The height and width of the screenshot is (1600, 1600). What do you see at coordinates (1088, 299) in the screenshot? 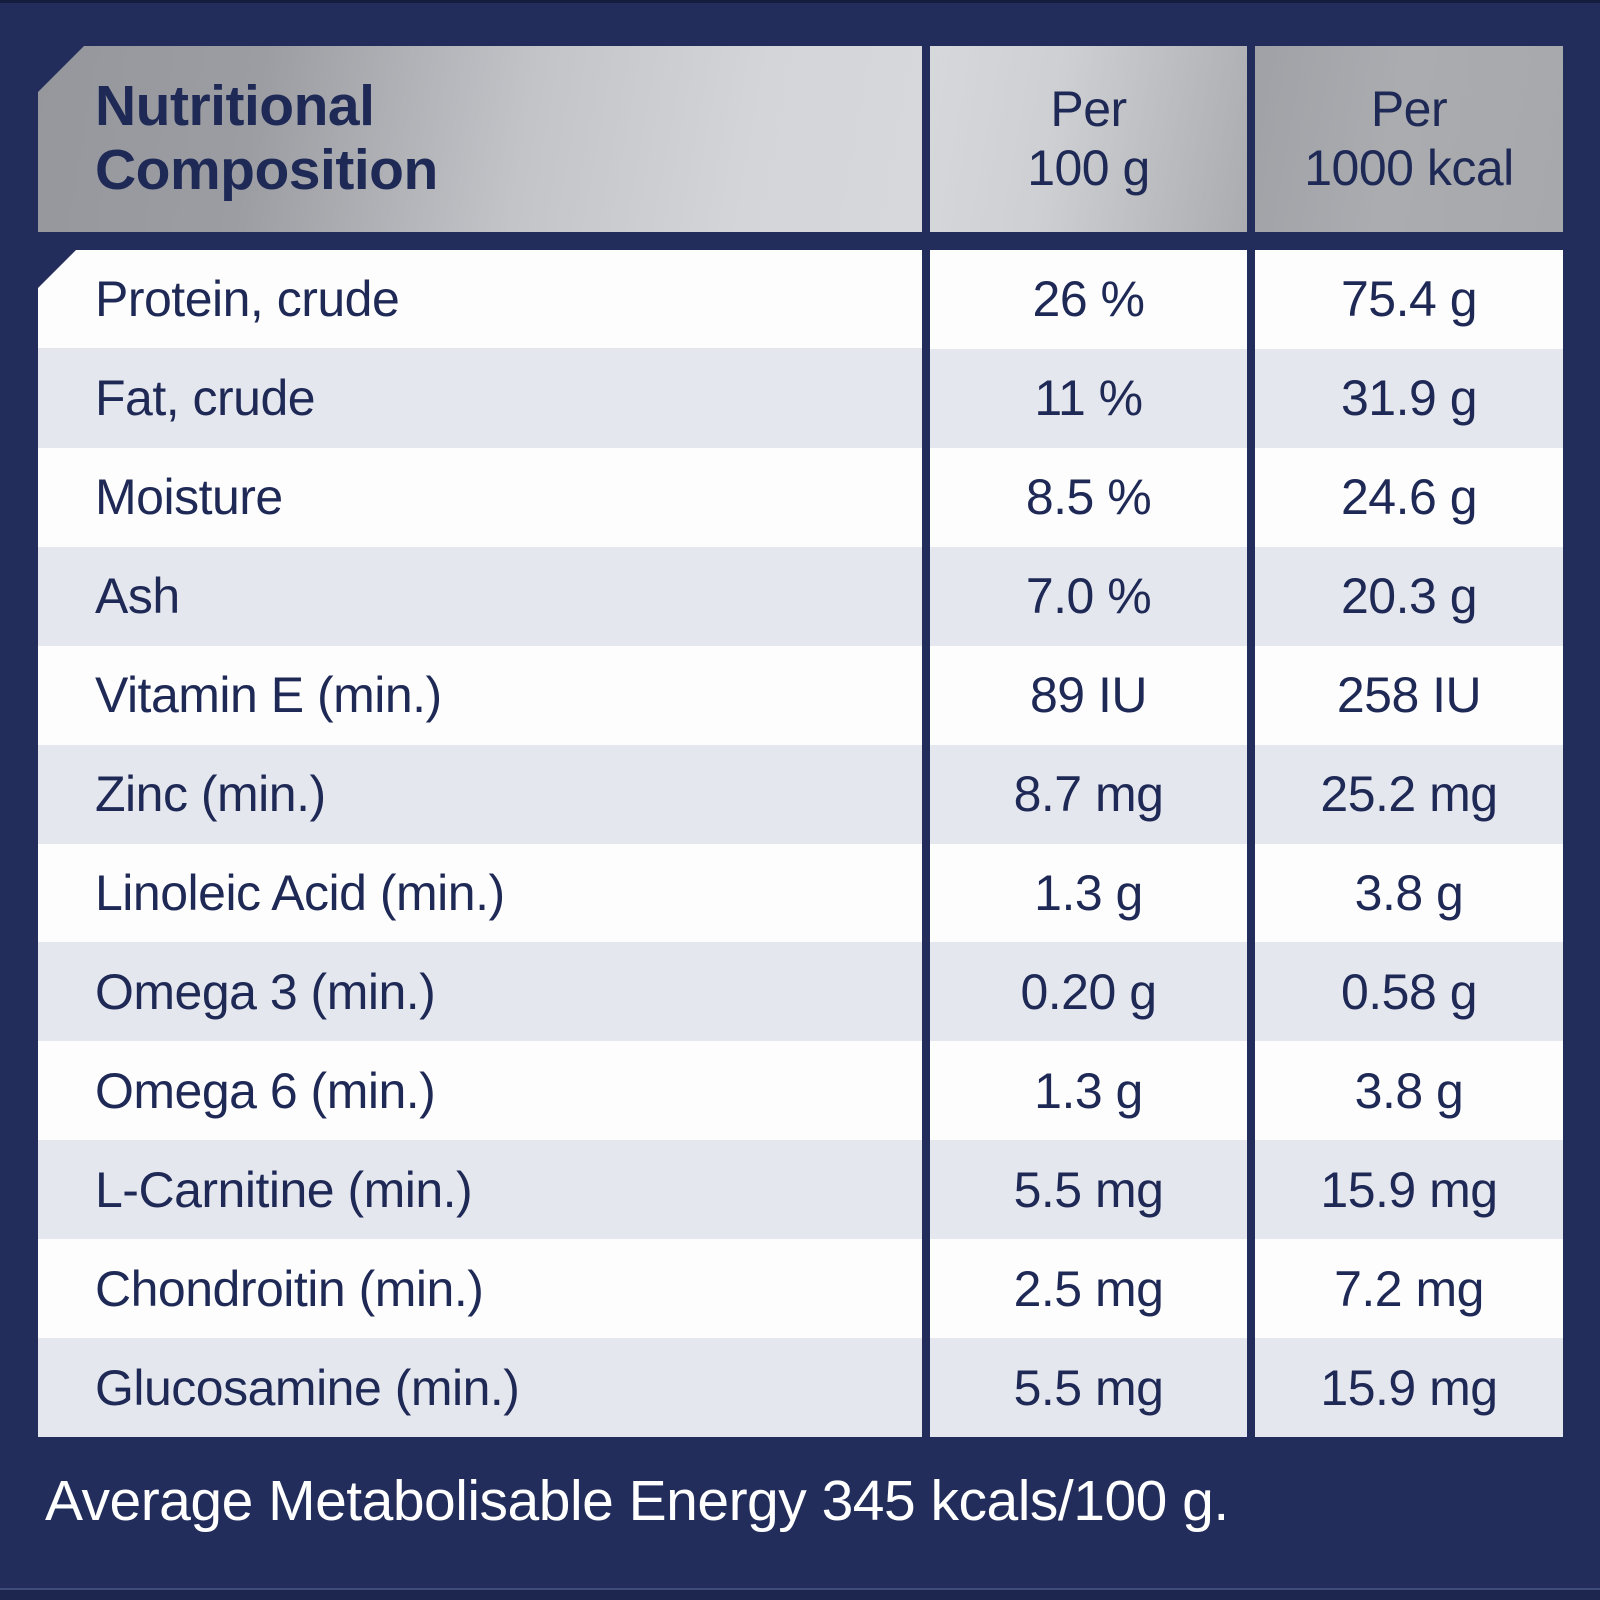
I see `value-per-100g: 26 %` at bounding box center [1088, 299].